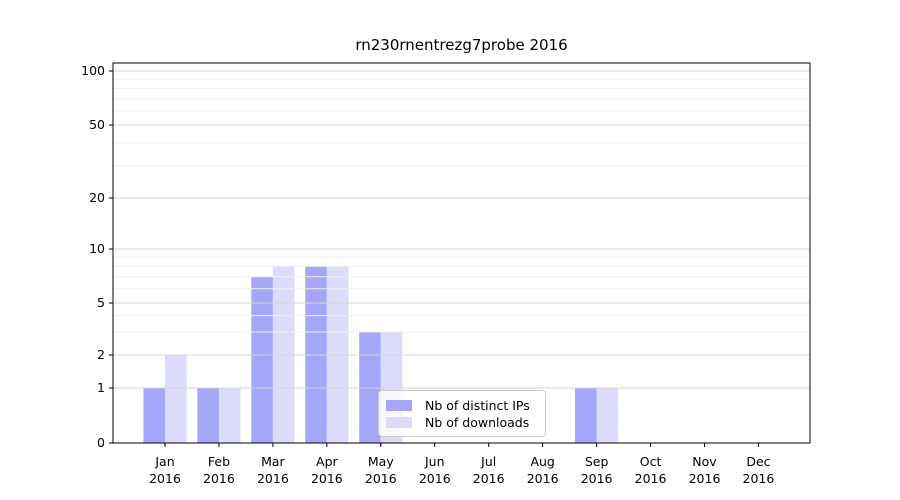  I want to click on y-tick-label: 100, so click(93, 70).